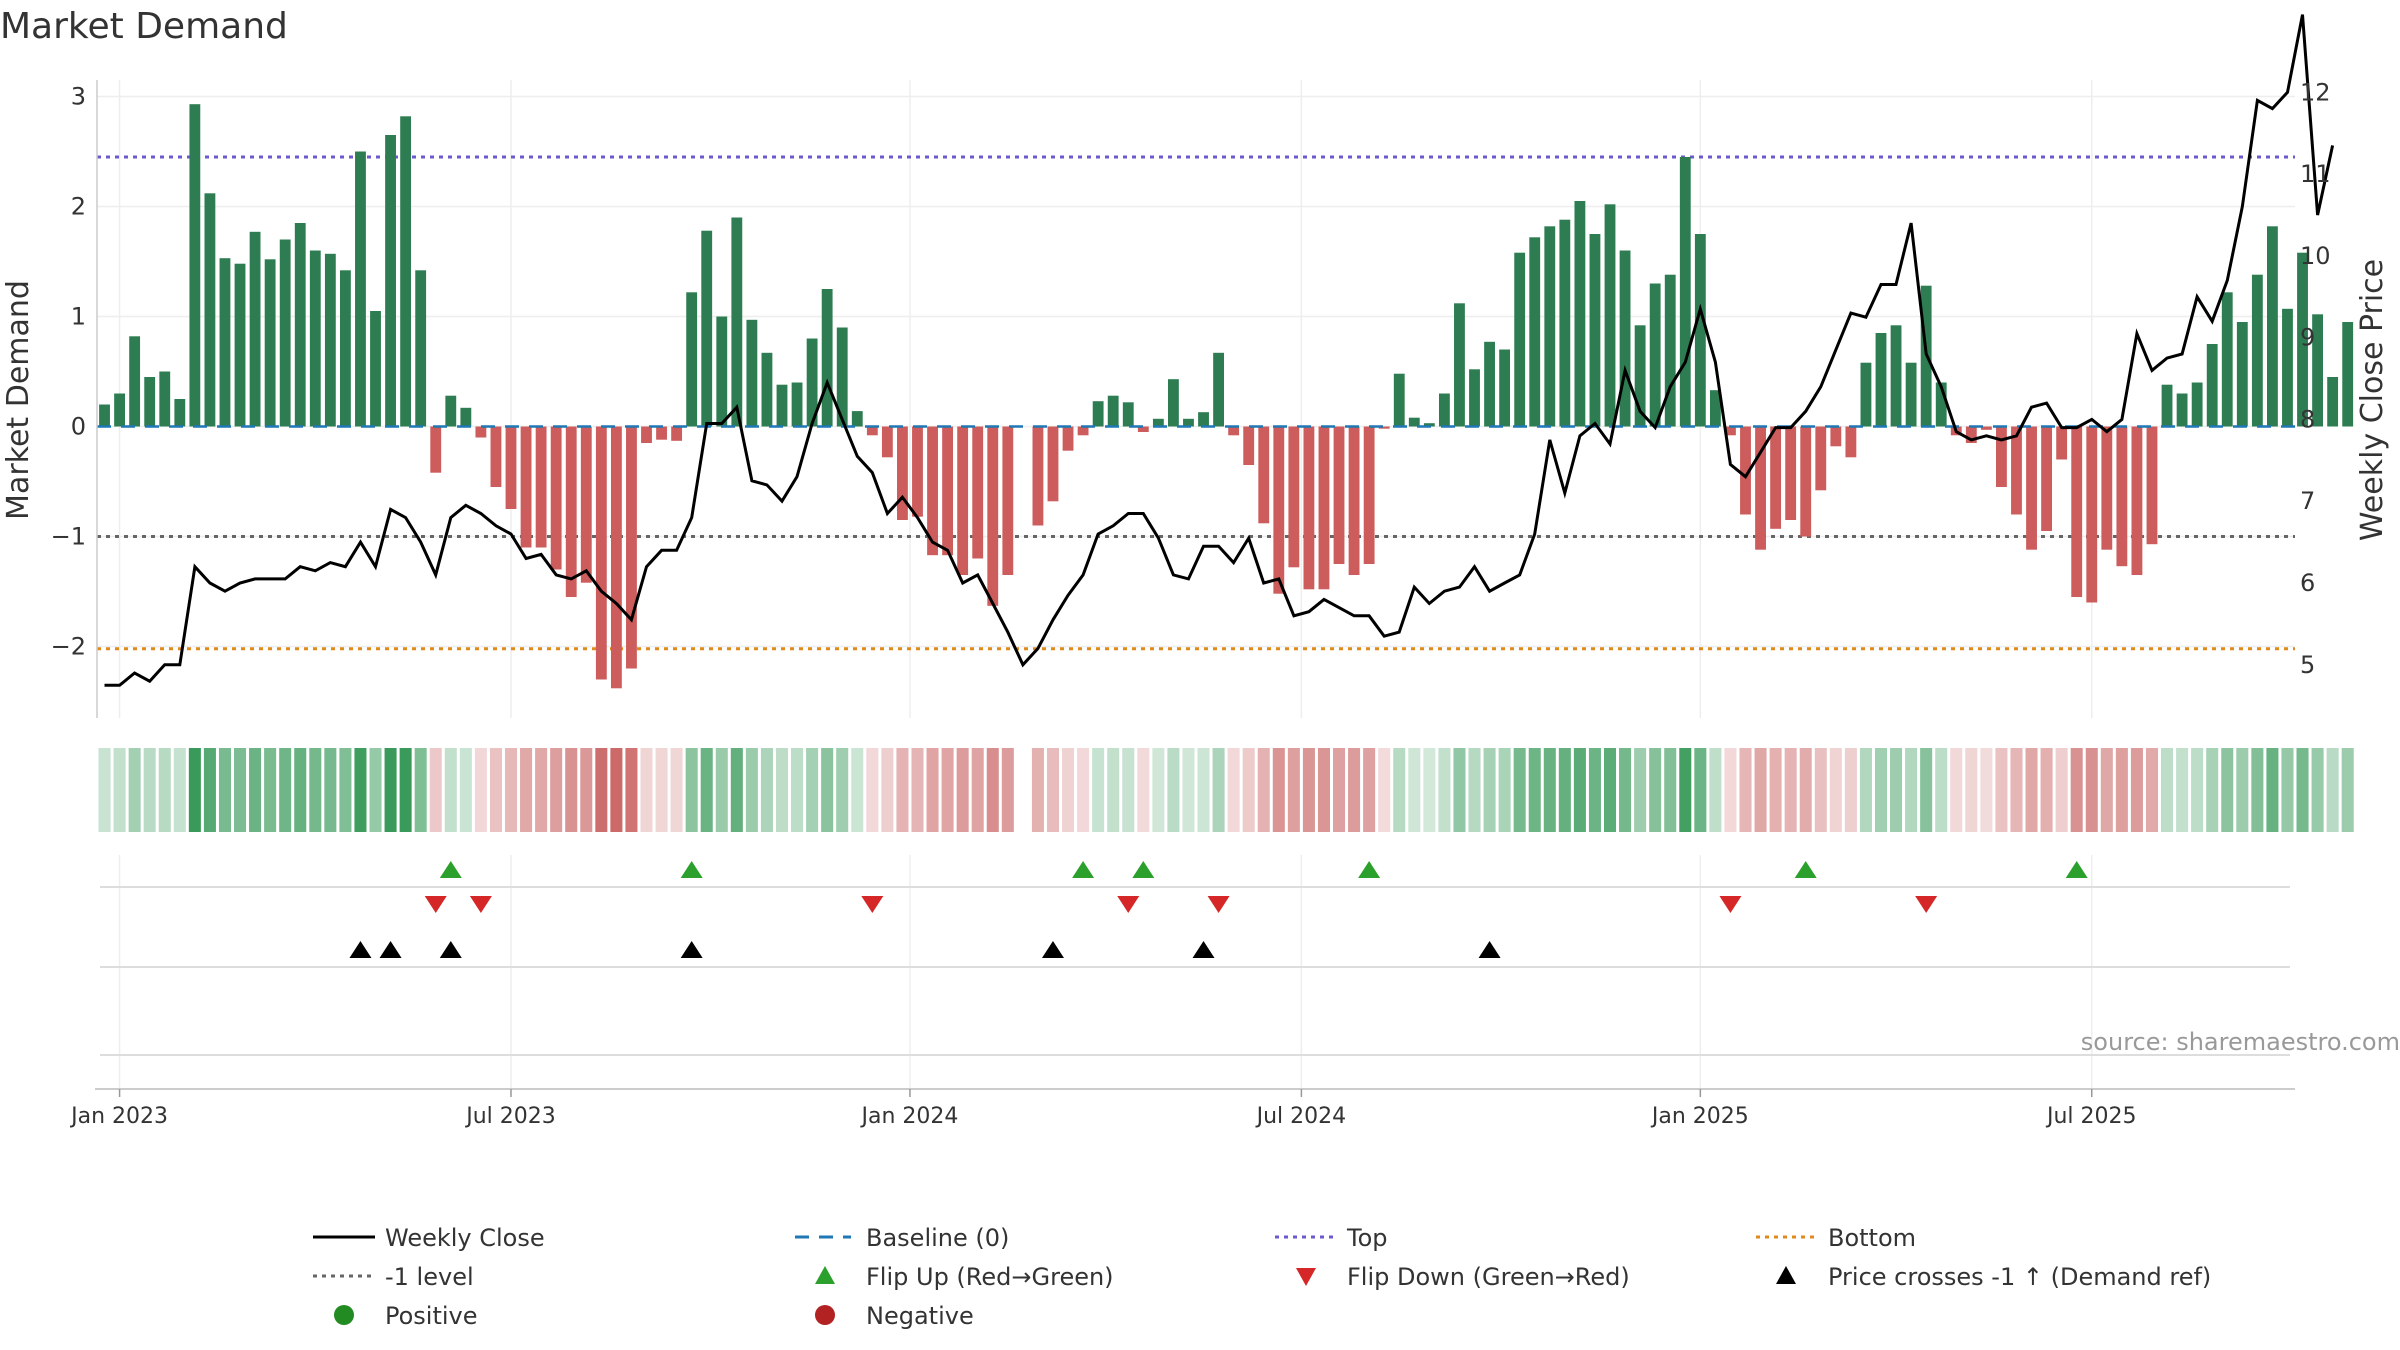 This screenshot has height=1350, width=2400. What do you see at coordinates (2307, 338) in the screenshot?
I see `y2-tick-label: 9` at bounding box center [2307, 338].